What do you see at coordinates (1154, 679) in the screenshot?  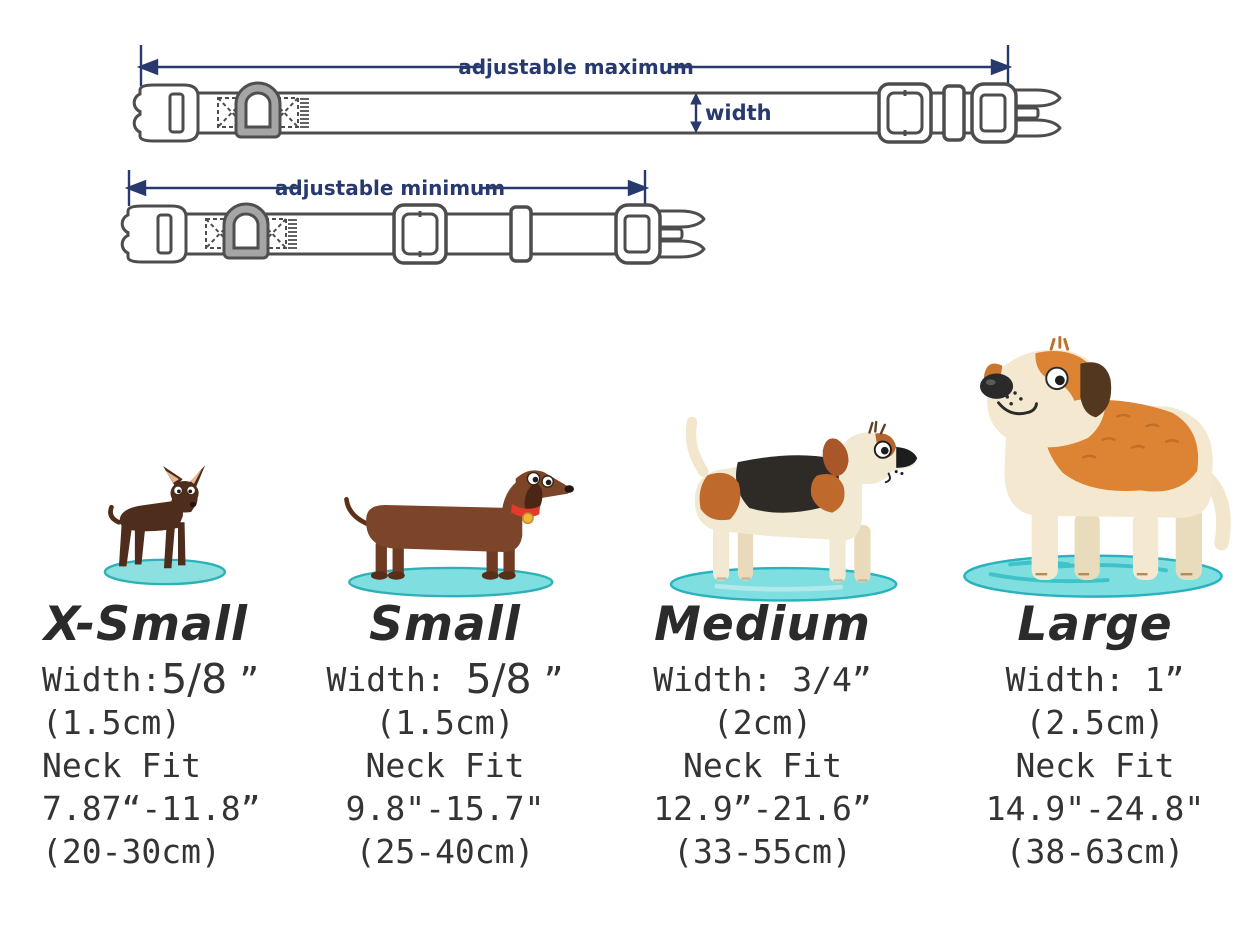 I see `width-value: 1` at bounding box center [1154, 679].